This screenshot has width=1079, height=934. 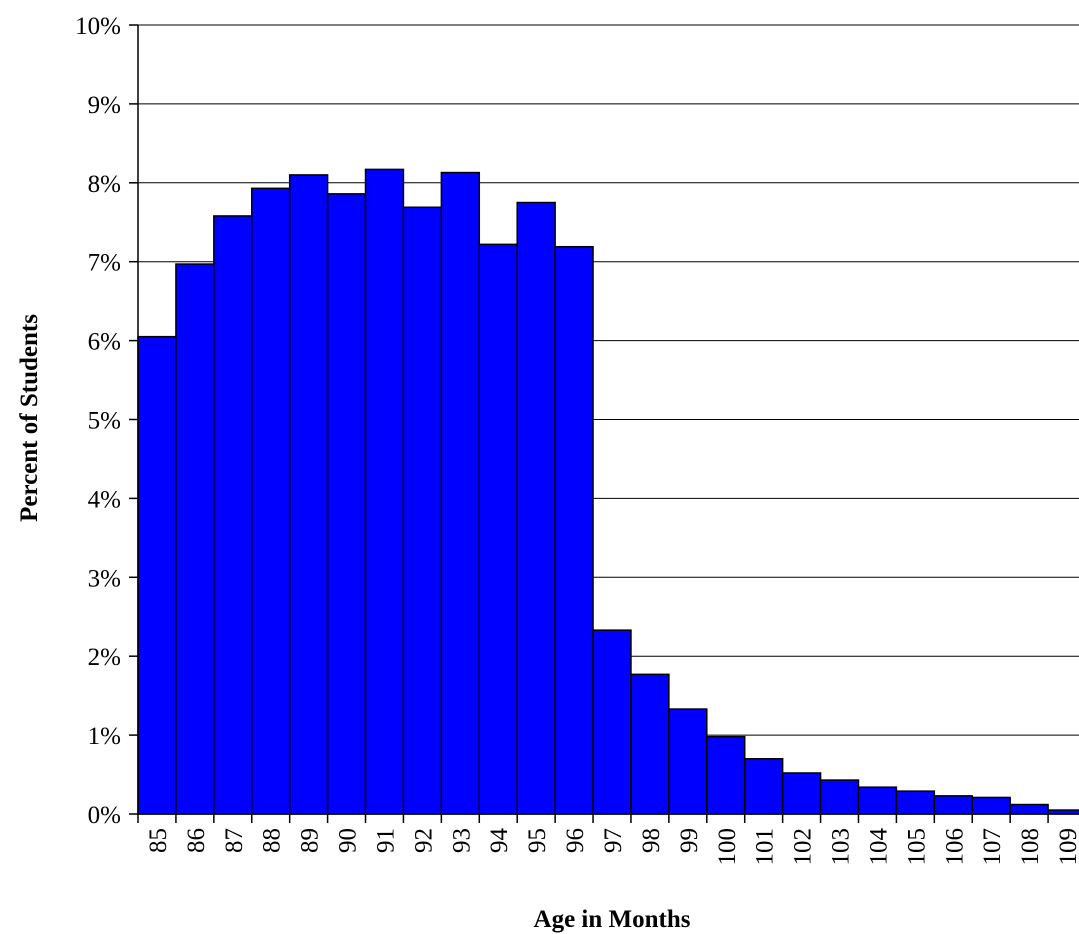 I want to click on x-tick-label: 106, so click(x=954, y=847).